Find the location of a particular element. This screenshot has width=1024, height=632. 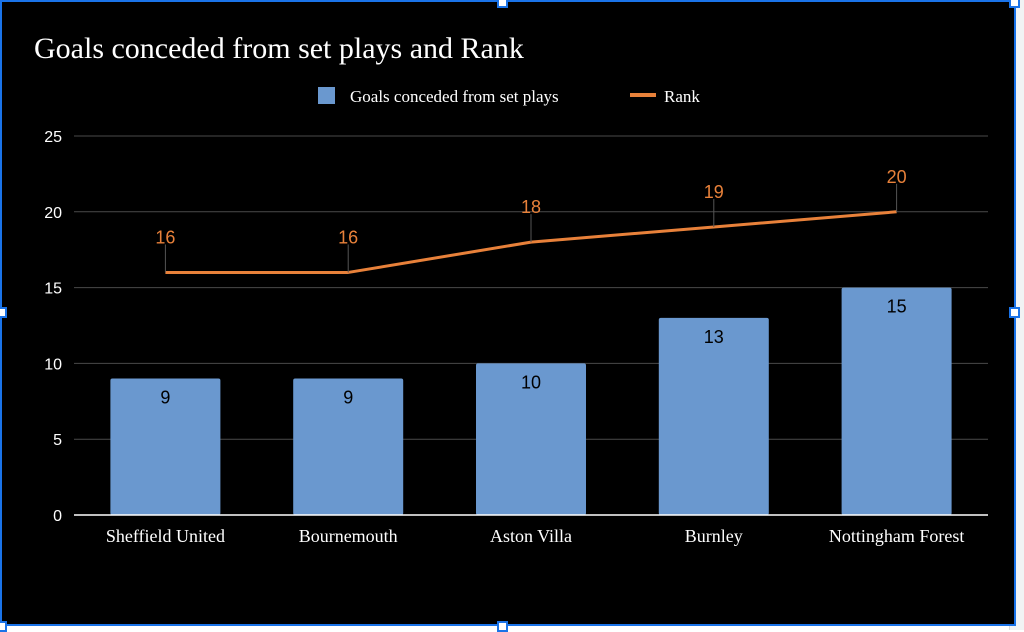

y-axis: 0 5 10 15 20 25 is located at coordinates (53, 327).